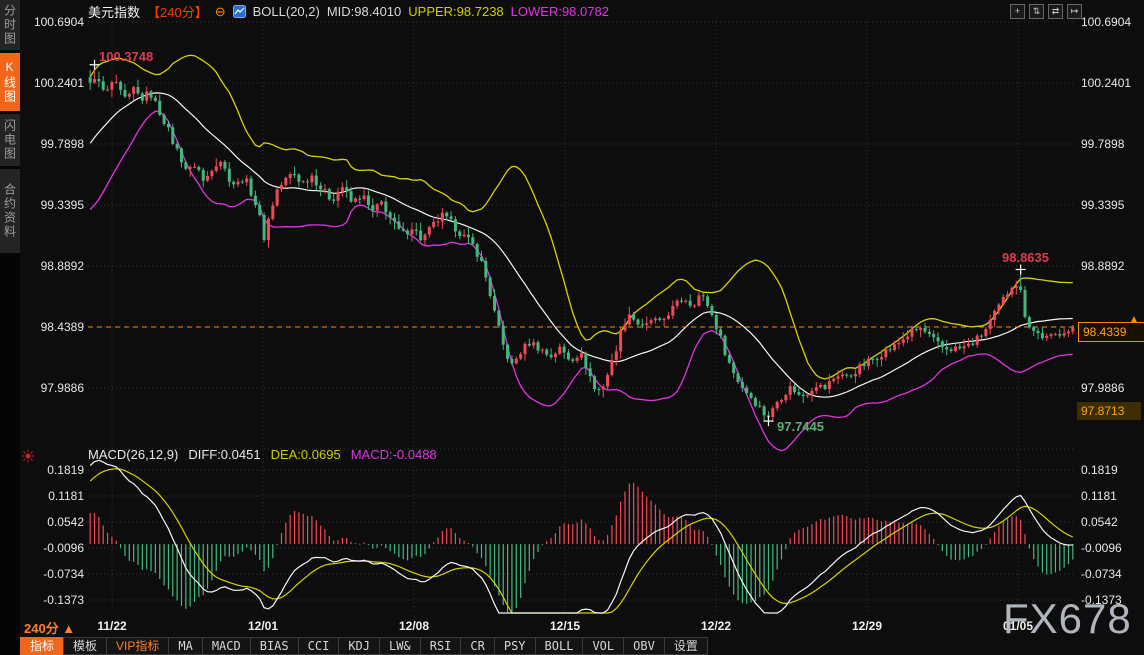 The height and width of the screenshot is (655, 1144). I want to click on timeframe-label: 【240分】, so click(177, 12).